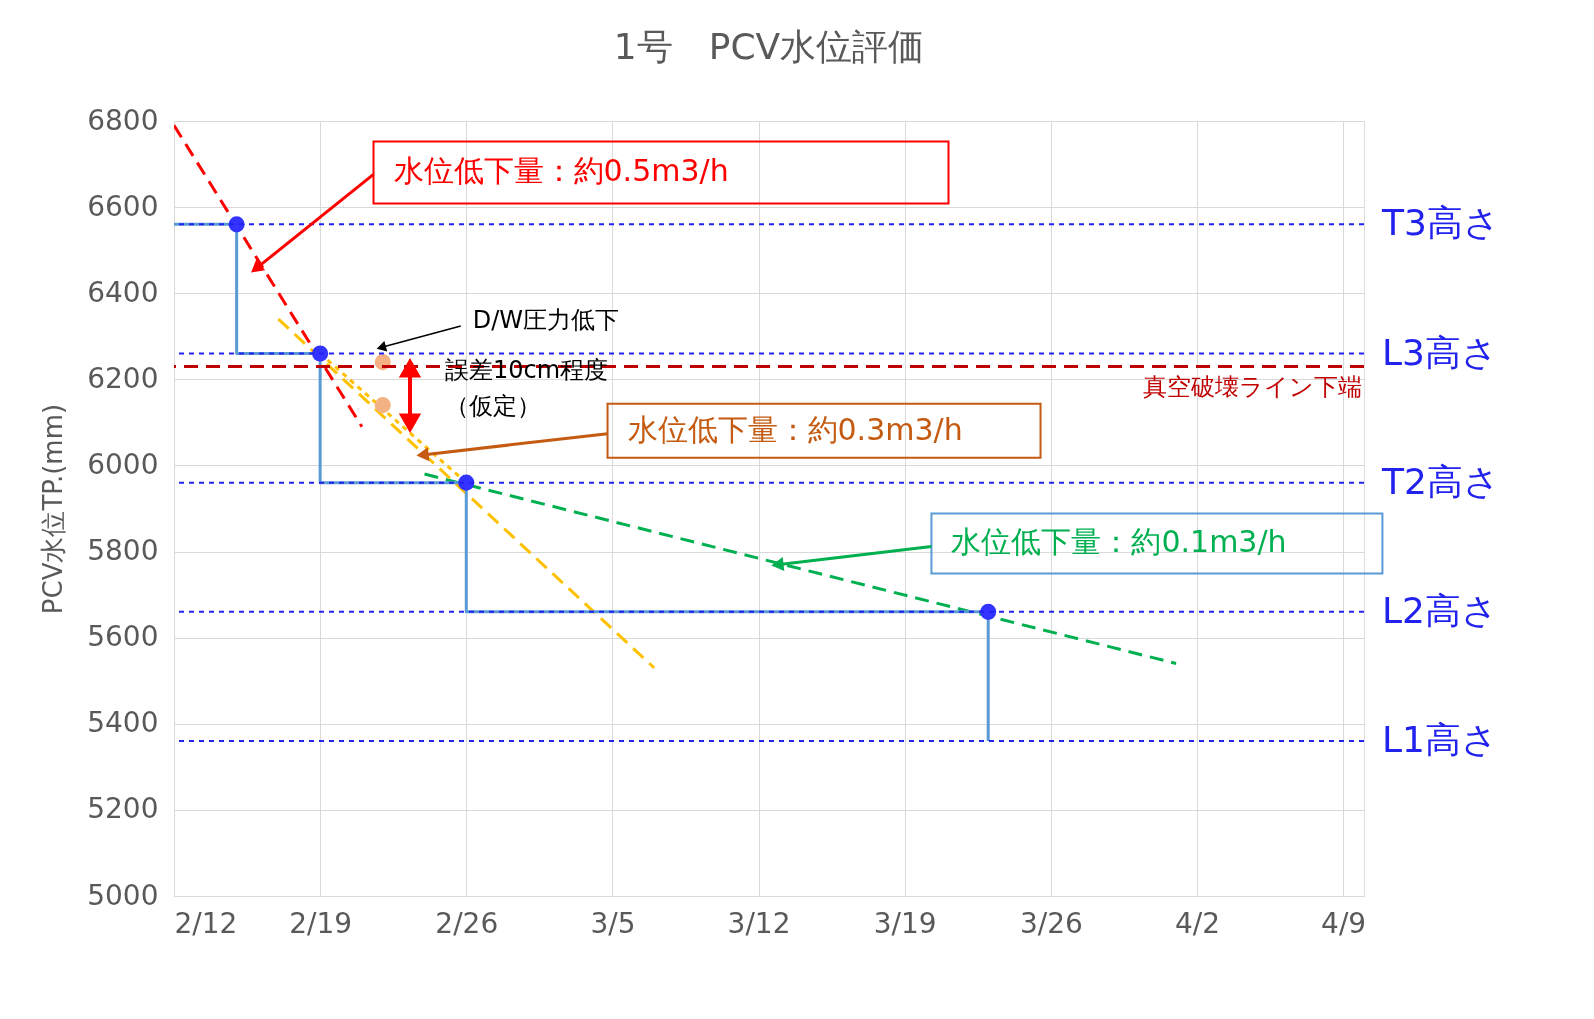  What do you see at coordinates (123, 206) in the screenshot?
I see `y-tick-label: 6600` at bounding box center [123, 206].